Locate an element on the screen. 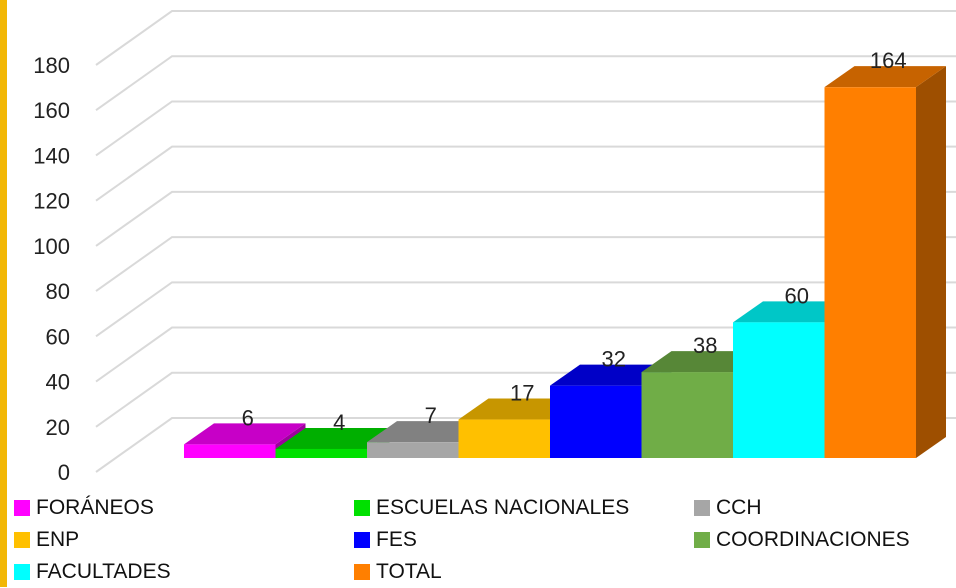  y-tick-label: 20 is located at coordinates (58, 427).